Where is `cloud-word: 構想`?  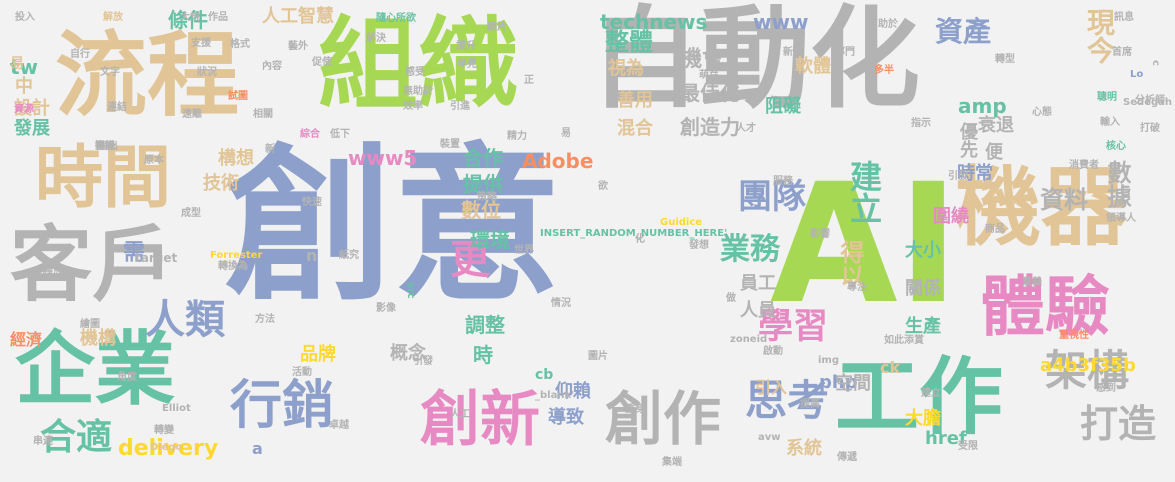 cloud-word: 構想 is located at coordinates (236, 158).